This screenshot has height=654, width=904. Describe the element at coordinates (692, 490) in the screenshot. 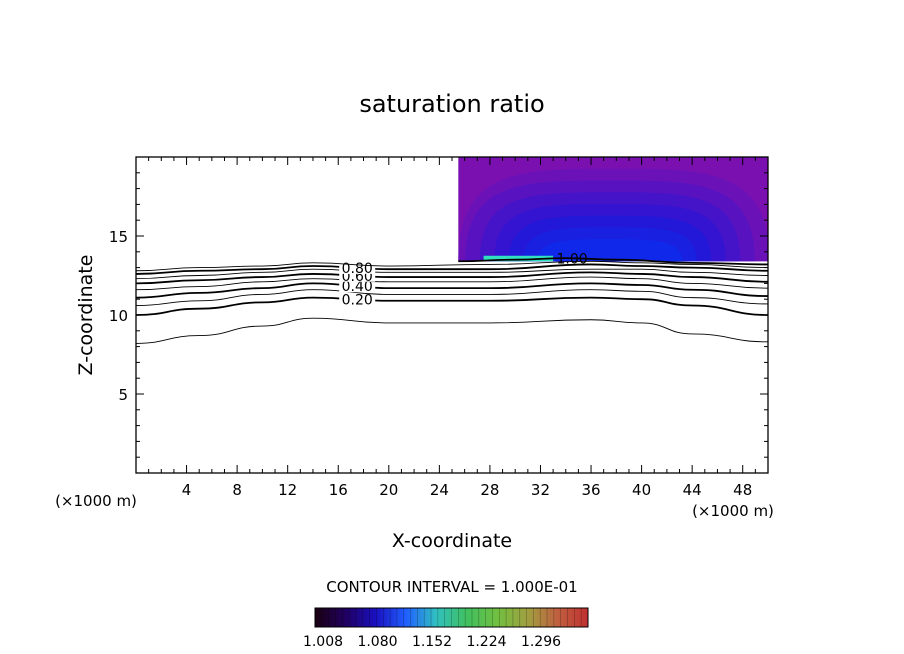

I see `x-tick-label: 44` at that location.